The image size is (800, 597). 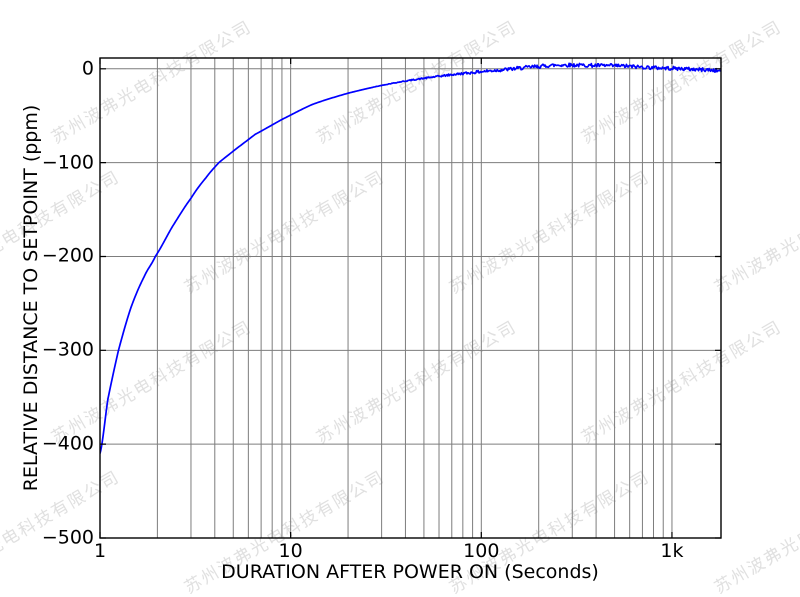 What do you see at coordinates (100, 551) in the screenshot?
I see `x-tick-label: 1` at bounding box center [100, 551].